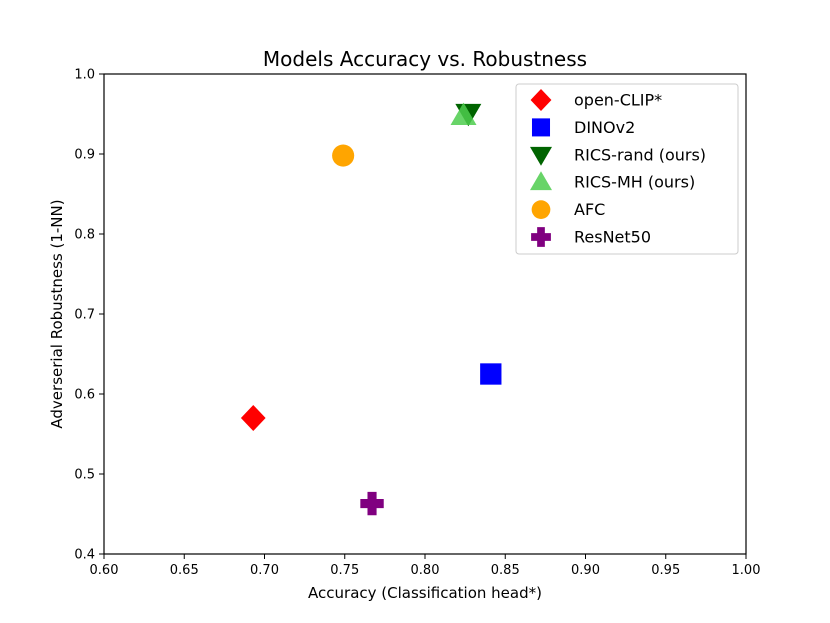  Describe the element at coordinates (491, 374) in the screenshot. I see `point-dinov2` at that location.